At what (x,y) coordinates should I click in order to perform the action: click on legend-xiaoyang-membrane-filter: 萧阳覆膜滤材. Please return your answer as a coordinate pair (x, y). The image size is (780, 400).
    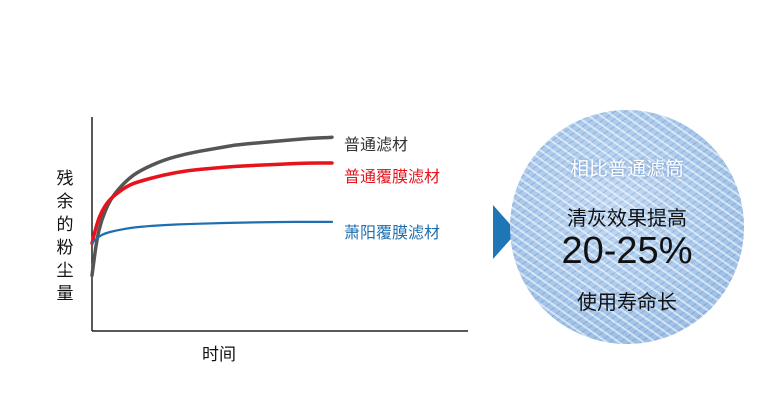
    Looking at the image, I should click on (392, 232).